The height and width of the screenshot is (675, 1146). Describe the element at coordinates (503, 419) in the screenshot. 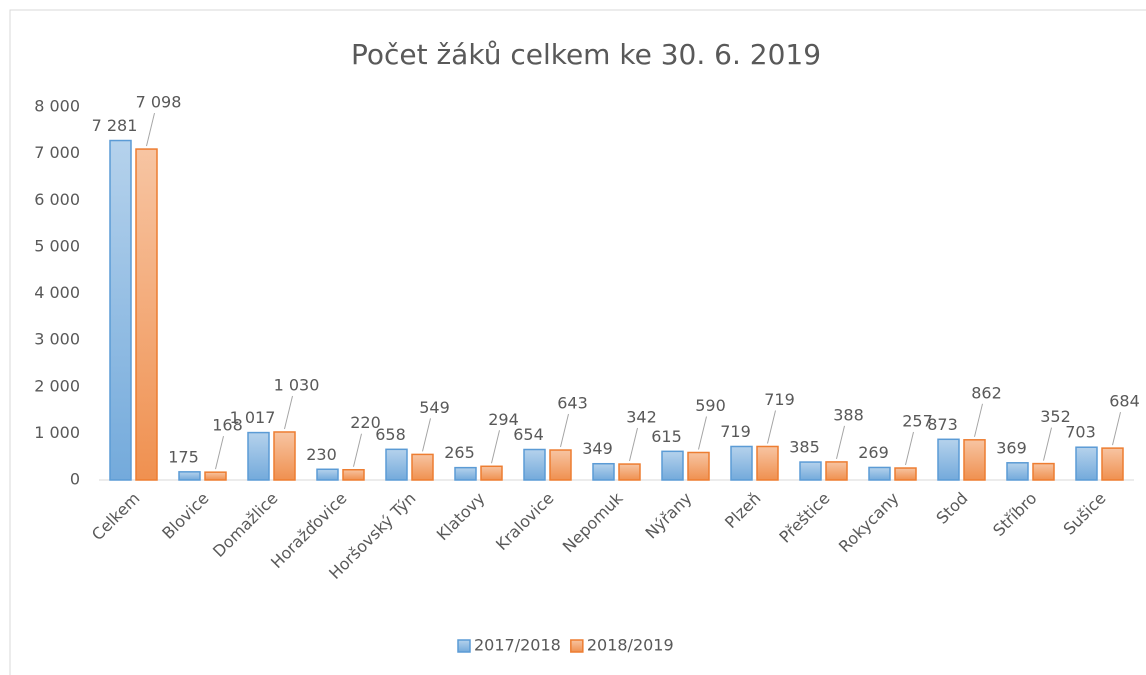

I see `data-label: 294` at that location.